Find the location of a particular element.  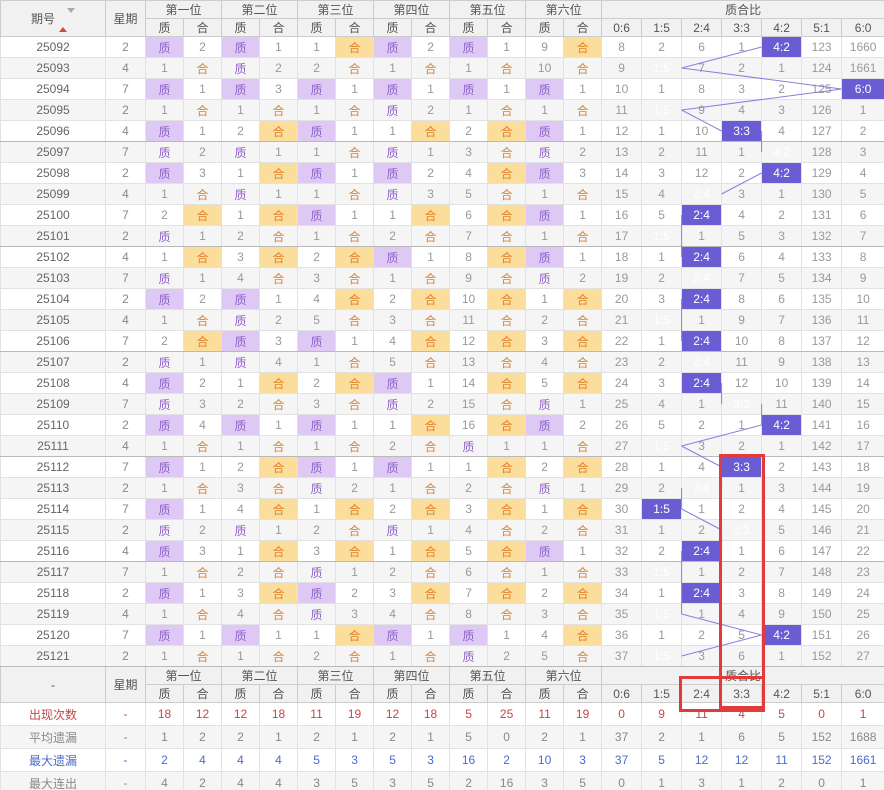

ratio-miss-cell: 4 is located at coordinates (742, 614).